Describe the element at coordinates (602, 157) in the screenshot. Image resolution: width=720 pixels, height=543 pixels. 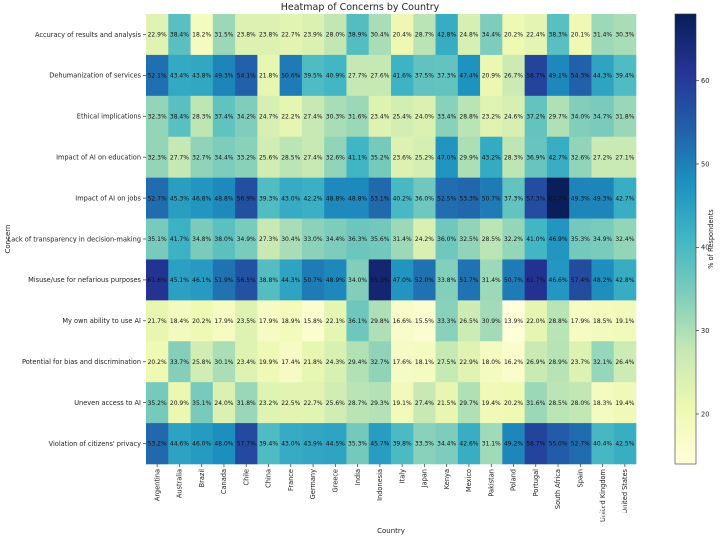
I see `cell-value-label: 27.2%` at that location.